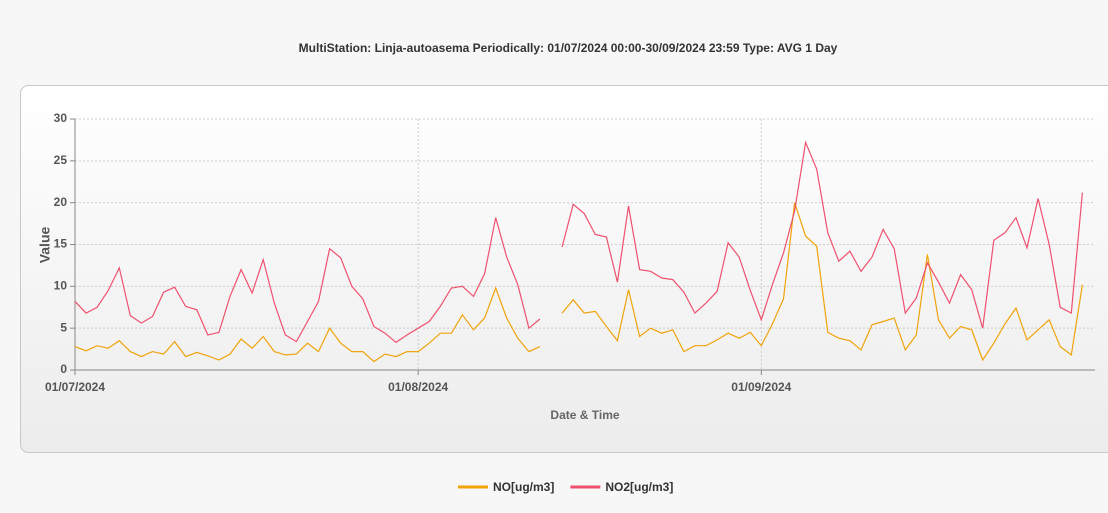 This screenshot has width=1108, height=513. I want to click on y-tick-label: 0, so click(63, 369).